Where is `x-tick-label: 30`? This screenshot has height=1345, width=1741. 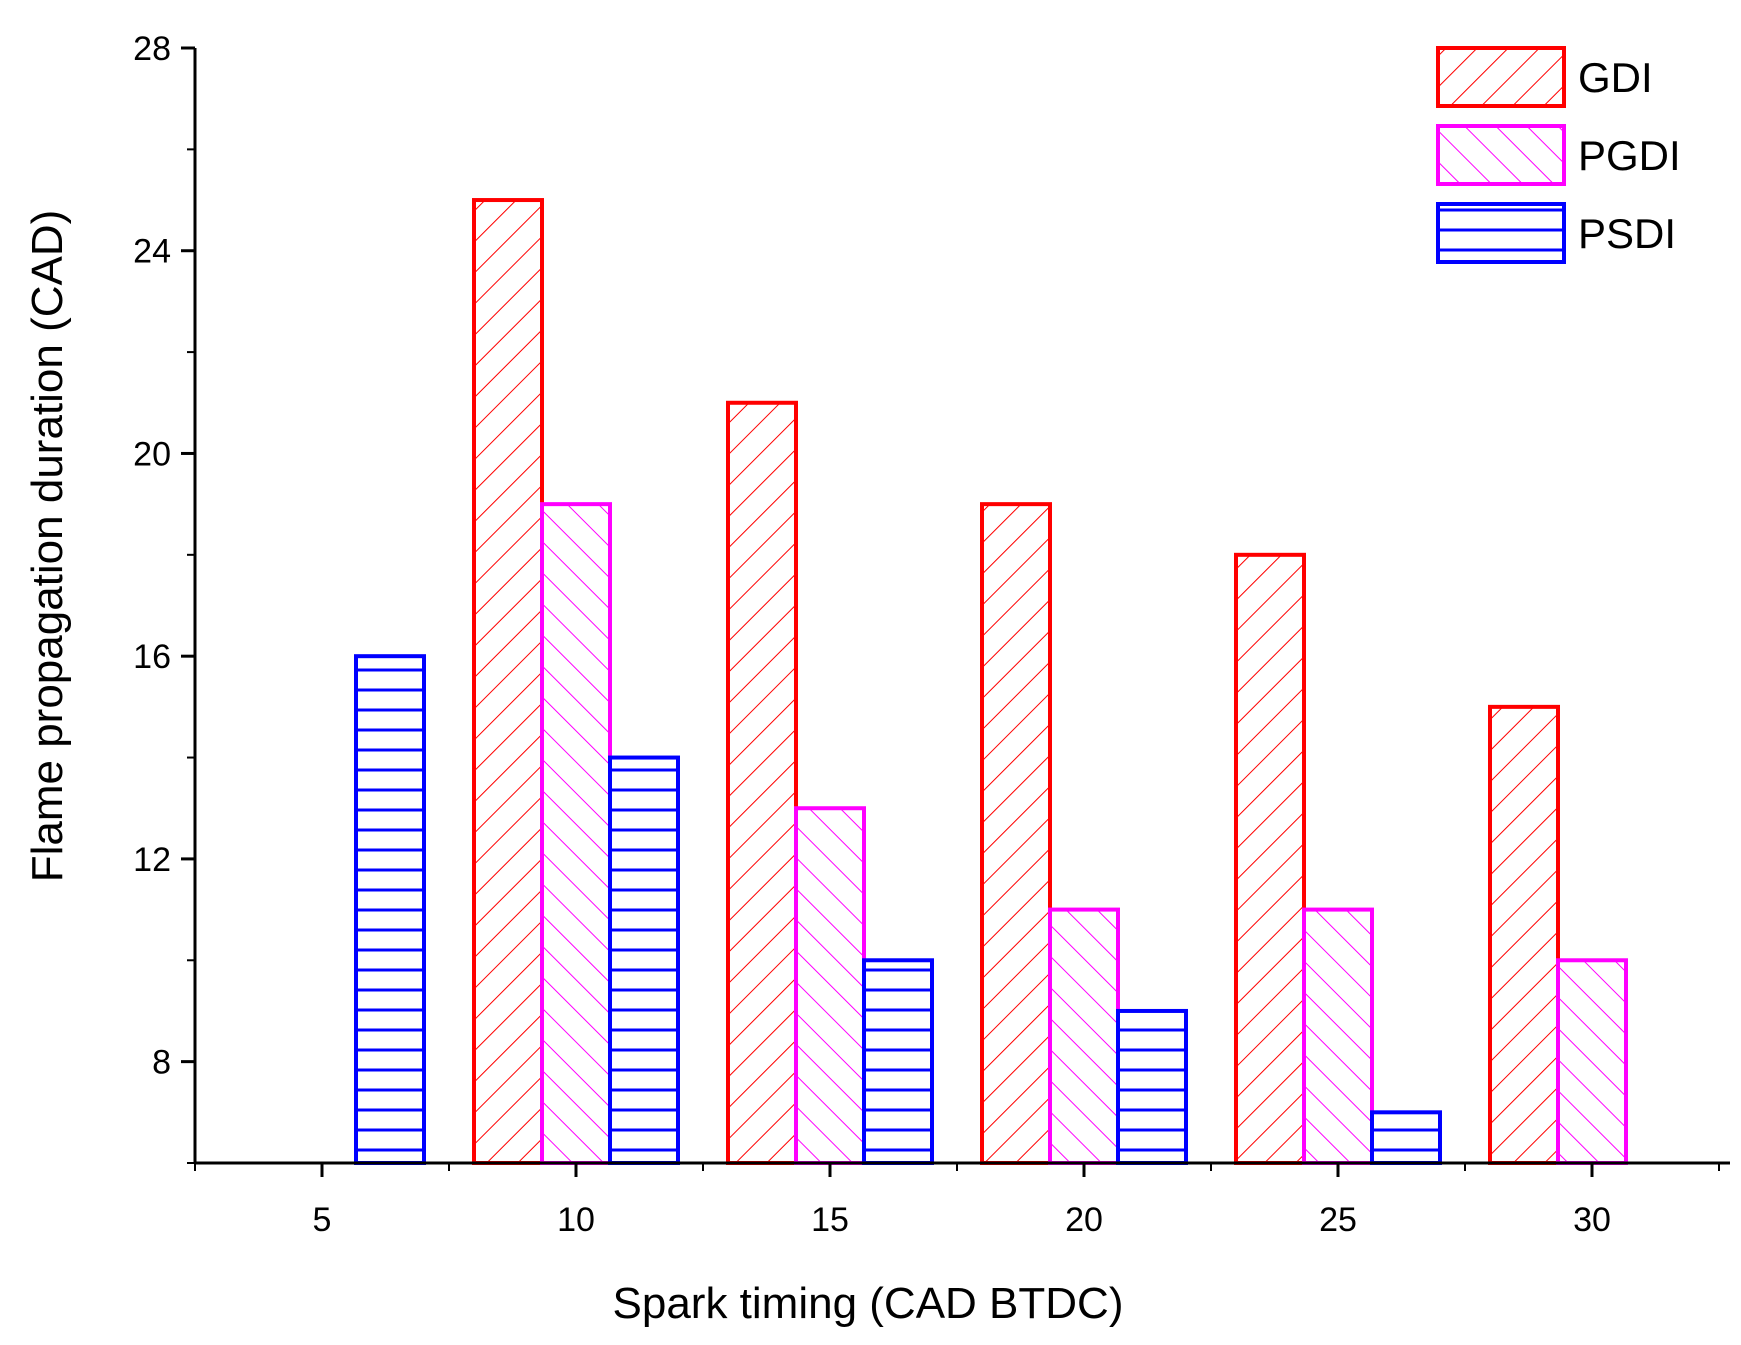
x-tick-label: 30 is located at coordinates (1592, 1220).